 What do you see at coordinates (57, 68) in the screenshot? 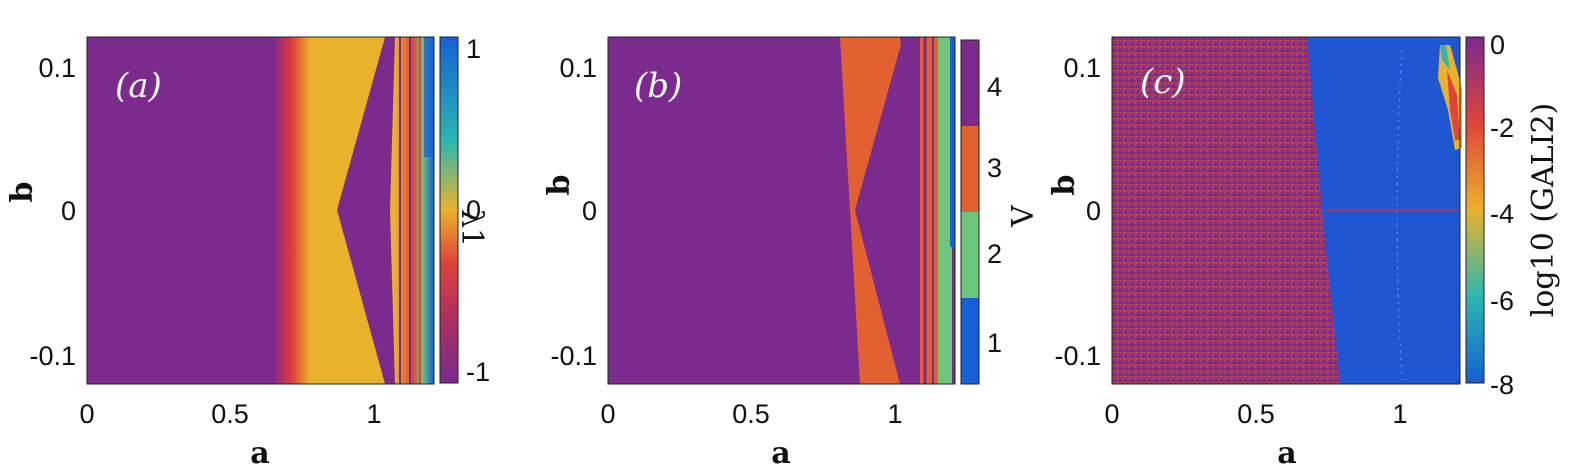
I see `panel-a-y-tick: 0.1` at bounding box center [57, 68].